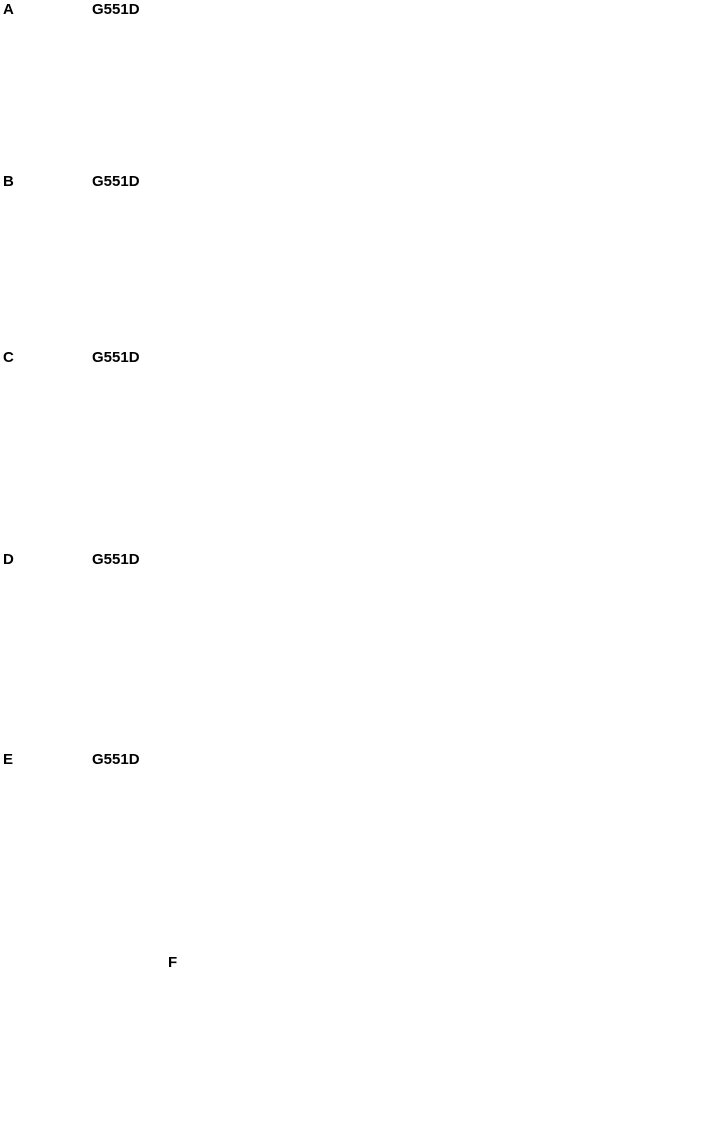 This screenshot has height=1146, width=714. What do you see at coordinates (8, 357) in the screenshot?
I see `panel-C-letter: C` at bounding box center [8, 357].